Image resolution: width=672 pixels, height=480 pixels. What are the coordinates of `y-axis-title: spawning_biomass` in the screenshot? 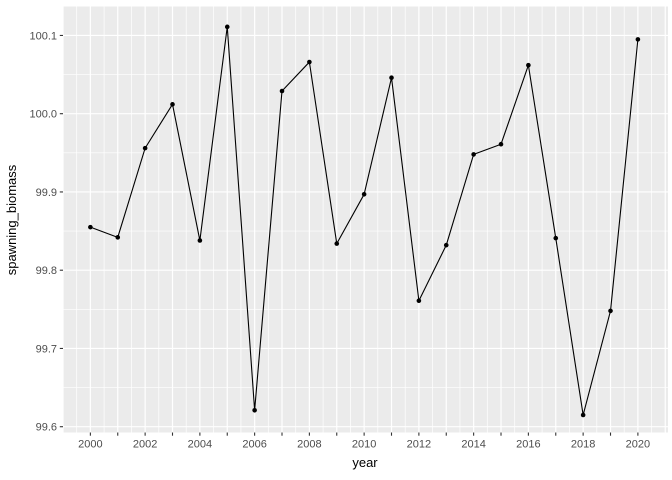 It's located at (11, 219).